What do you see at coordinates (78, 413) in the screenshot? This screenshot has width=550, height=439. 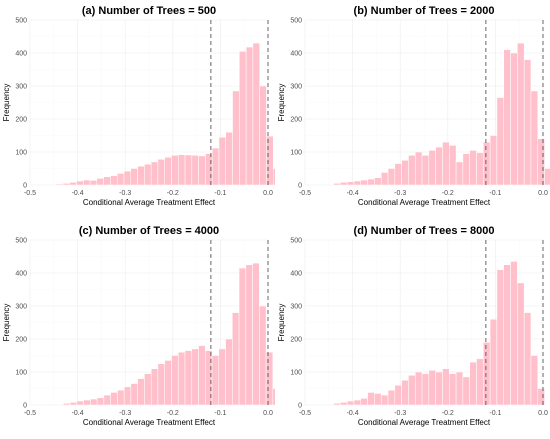 I see `x-tick-label: -0.4` at bounding box center [78, 413].